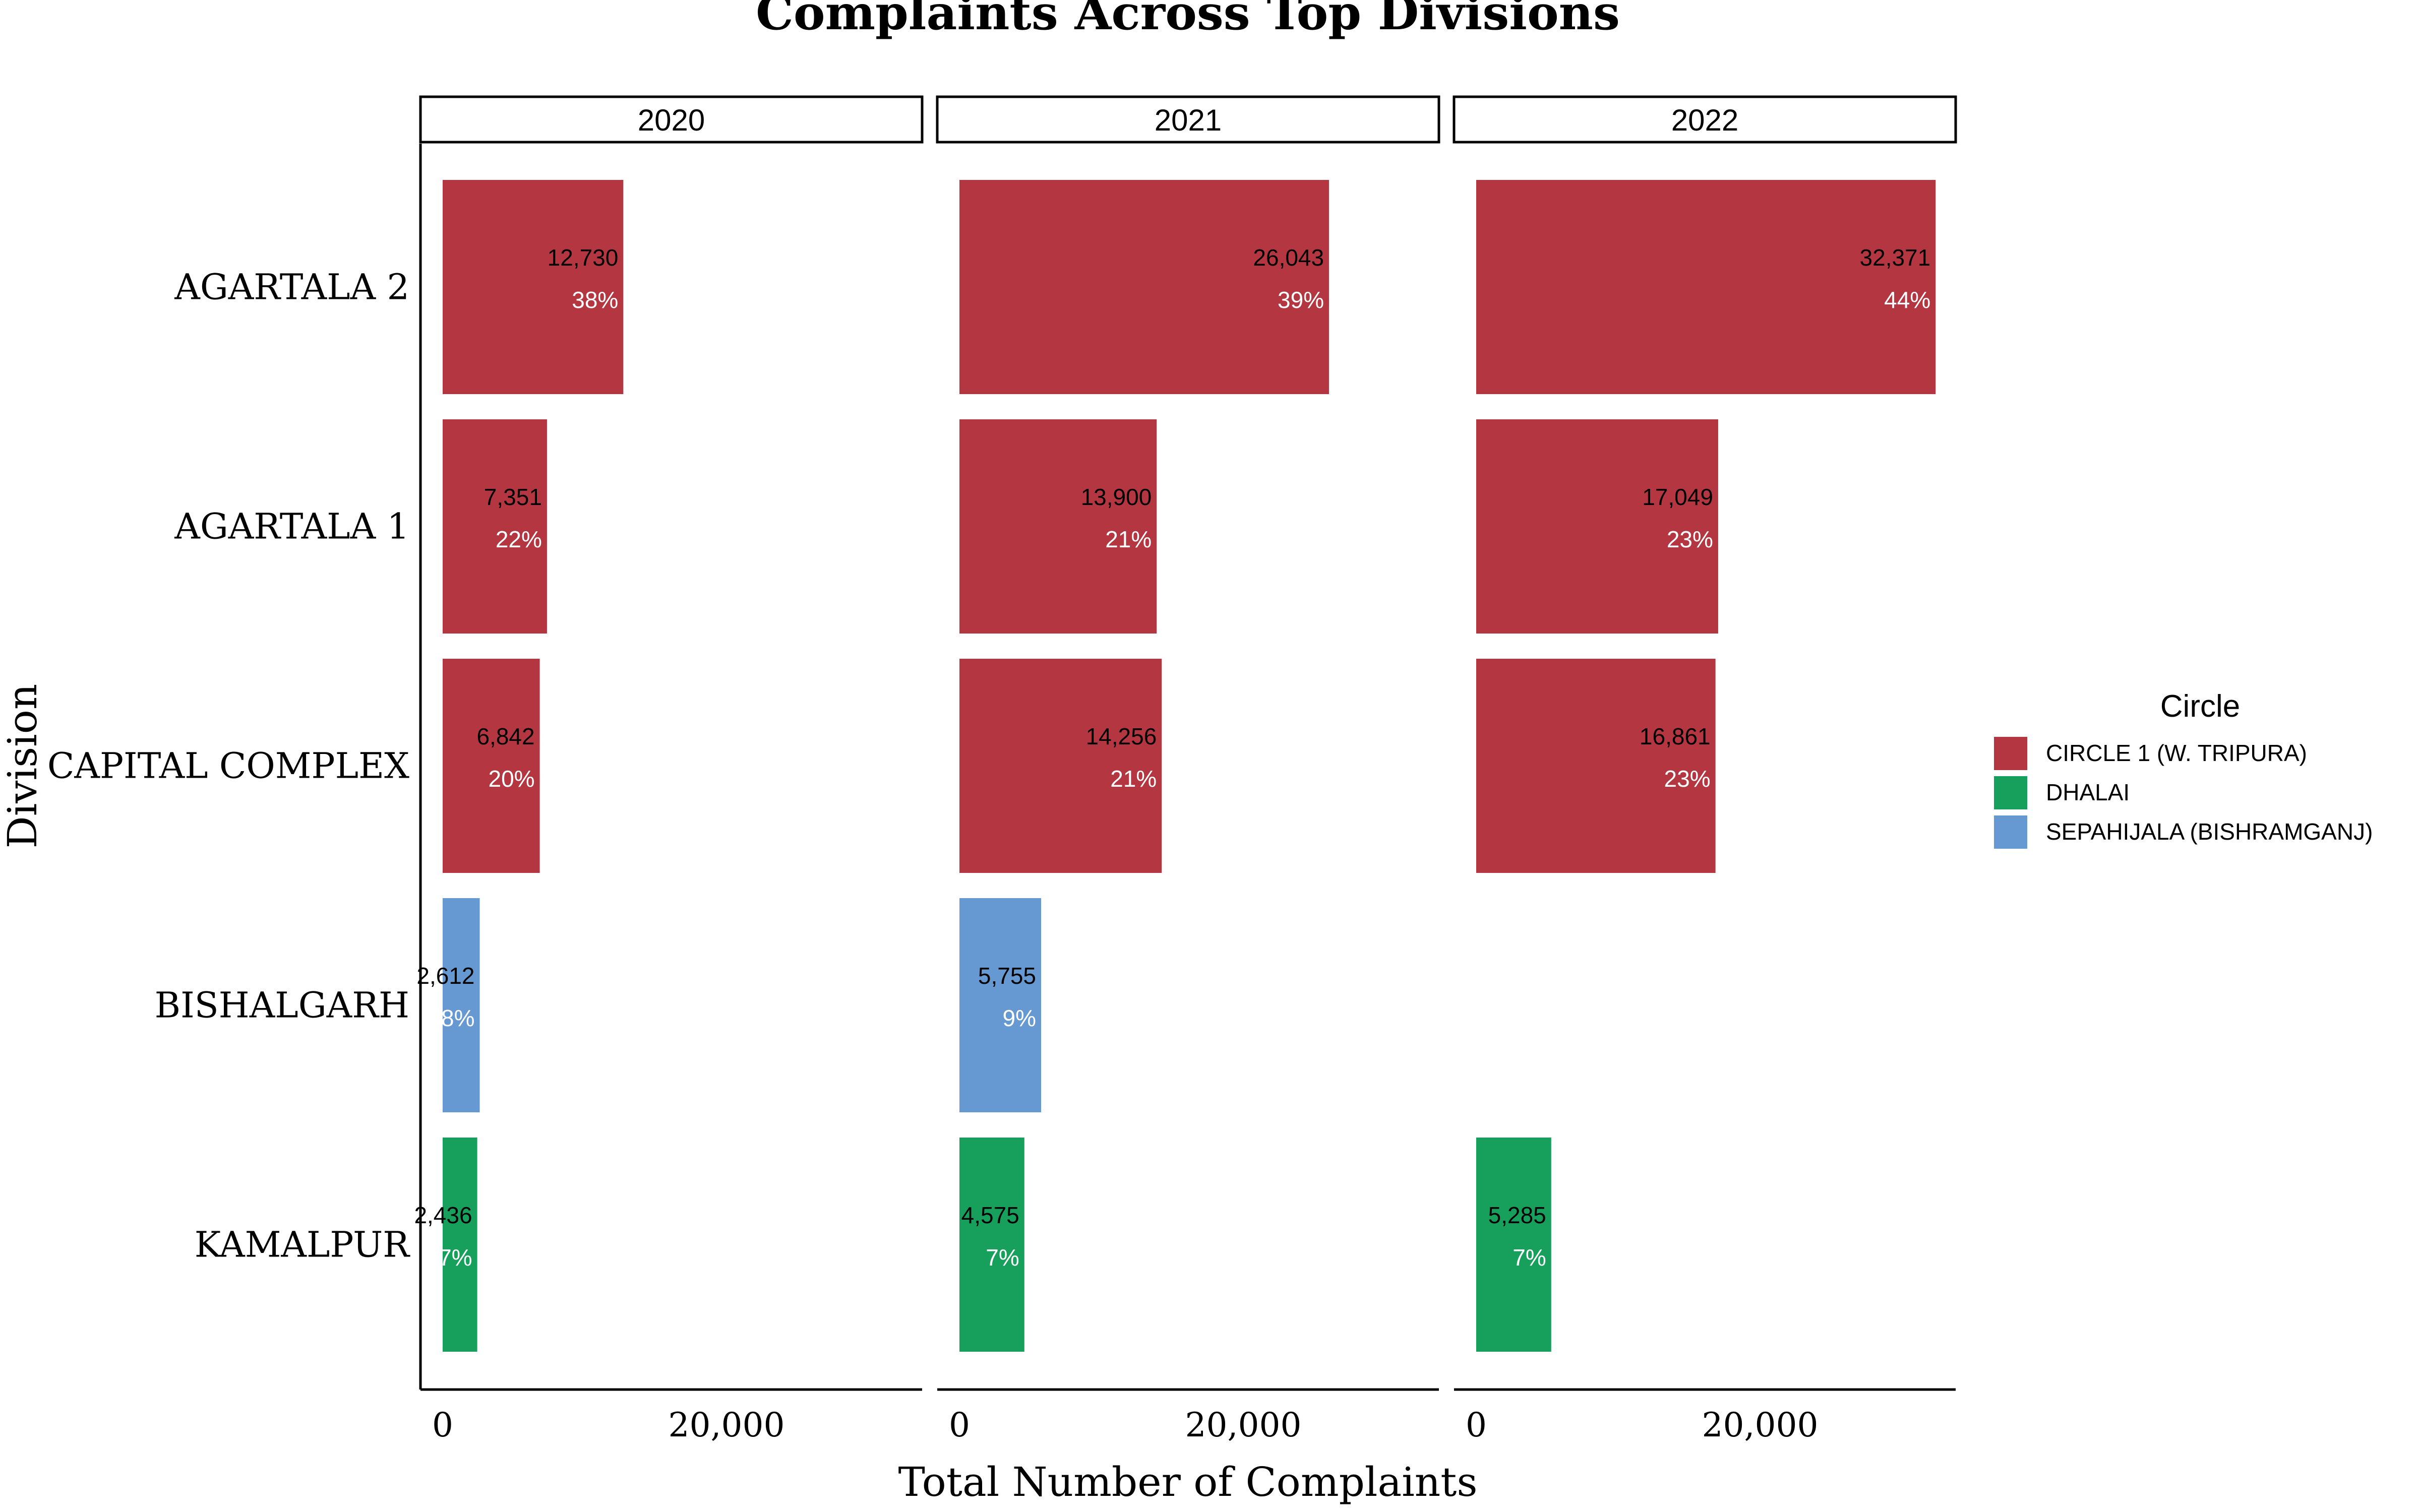 Image resolution: width=2420 pixels, height=1512 pixels. Describe the element at coordinates (583, 257) in the screenshot. I see `bar-value-label: 12,730` at that location.